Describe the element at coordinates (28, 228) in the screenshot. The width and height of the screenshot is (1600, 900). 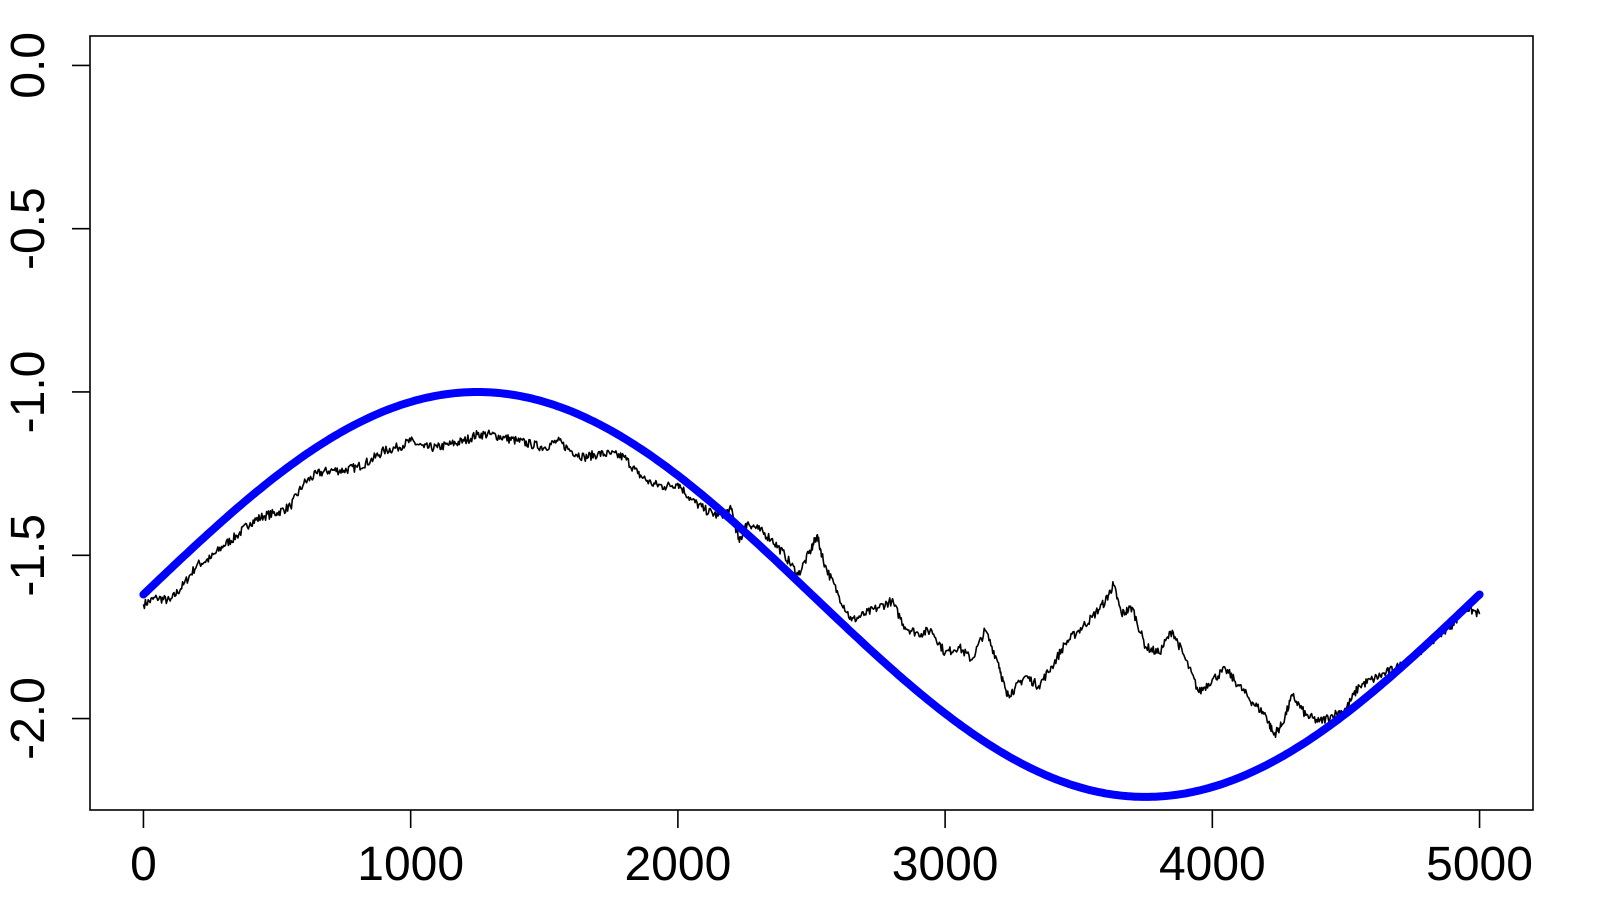
I see `y-tick-label: -0.5` at that location.